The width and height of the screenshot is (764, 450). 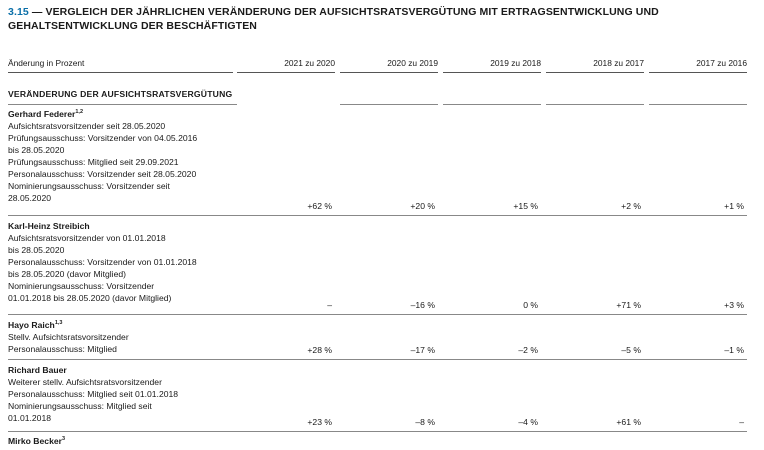 I want to click on column-header-2019: 2019 zu 2018, so click(x=492, y=65).